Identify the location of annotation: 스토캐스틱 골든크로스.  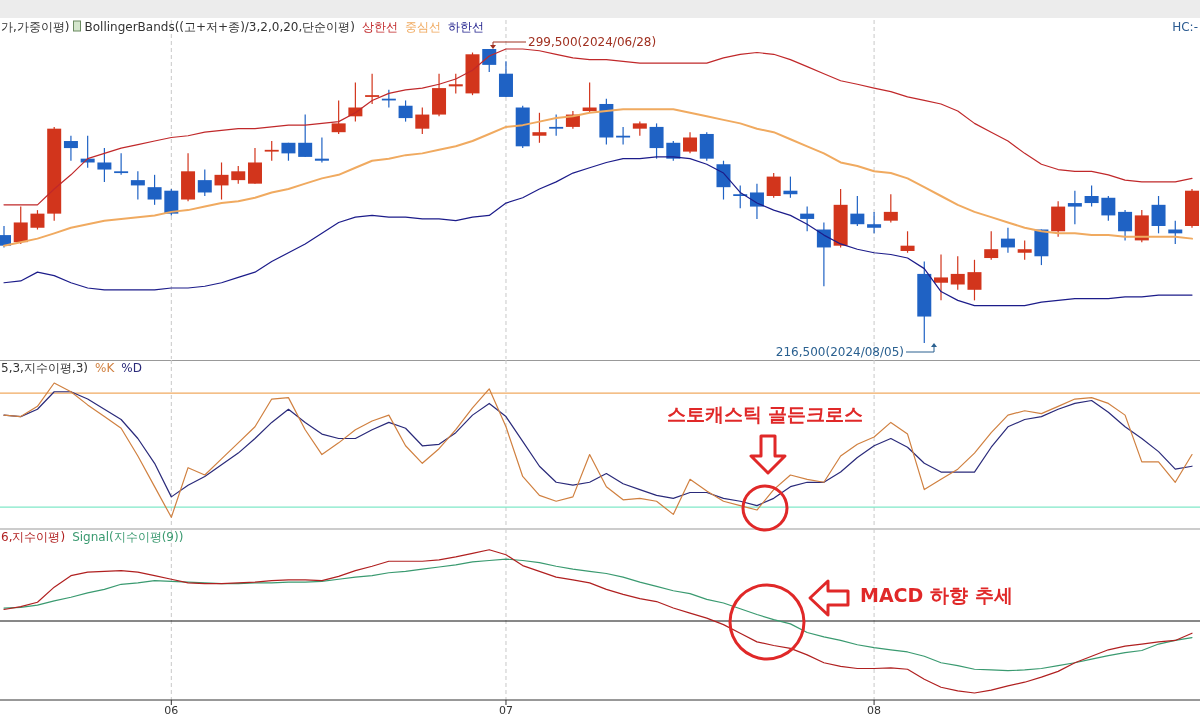
(765, 414).